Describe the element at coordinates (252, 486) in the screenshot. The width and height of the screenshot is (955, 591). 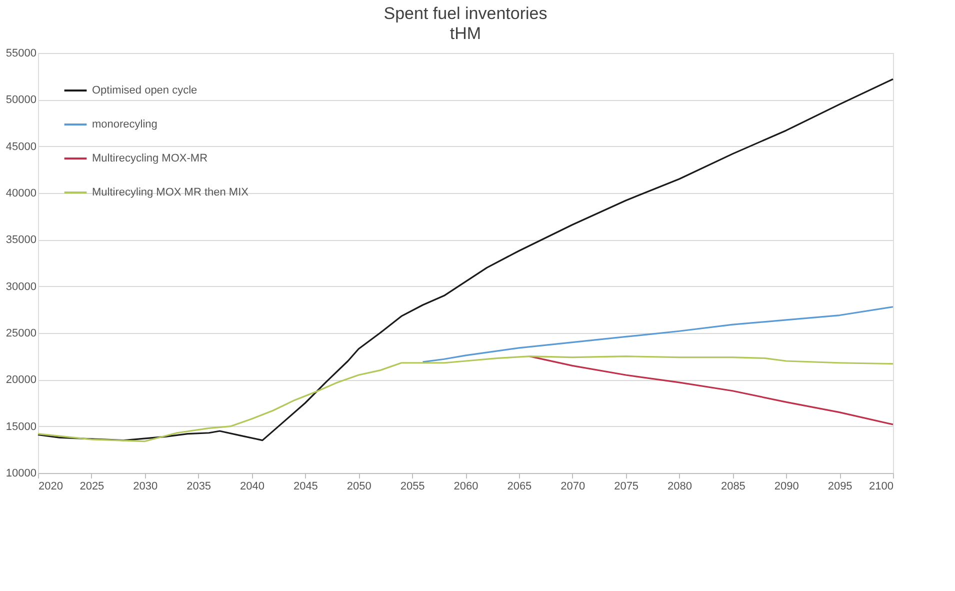
I see `x-tick-label: 2040` at that location.